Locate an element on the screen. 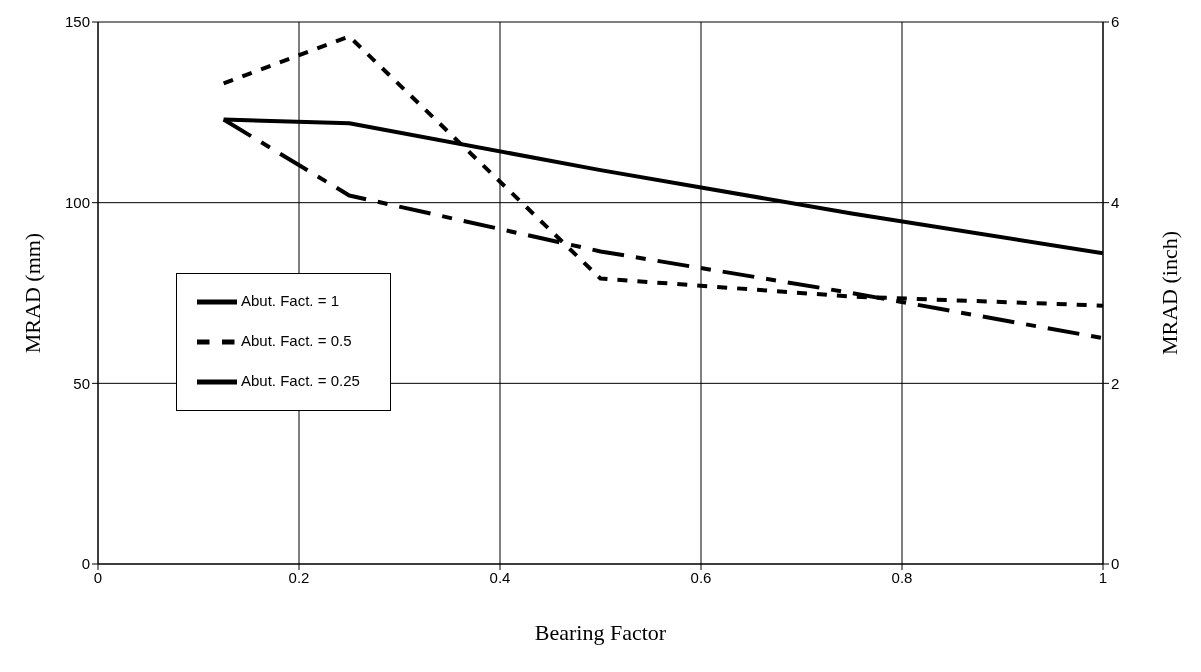 This screenshot has height=672, width=1201. x-tick-label: 0.2 is located at coordinates (299, 577).